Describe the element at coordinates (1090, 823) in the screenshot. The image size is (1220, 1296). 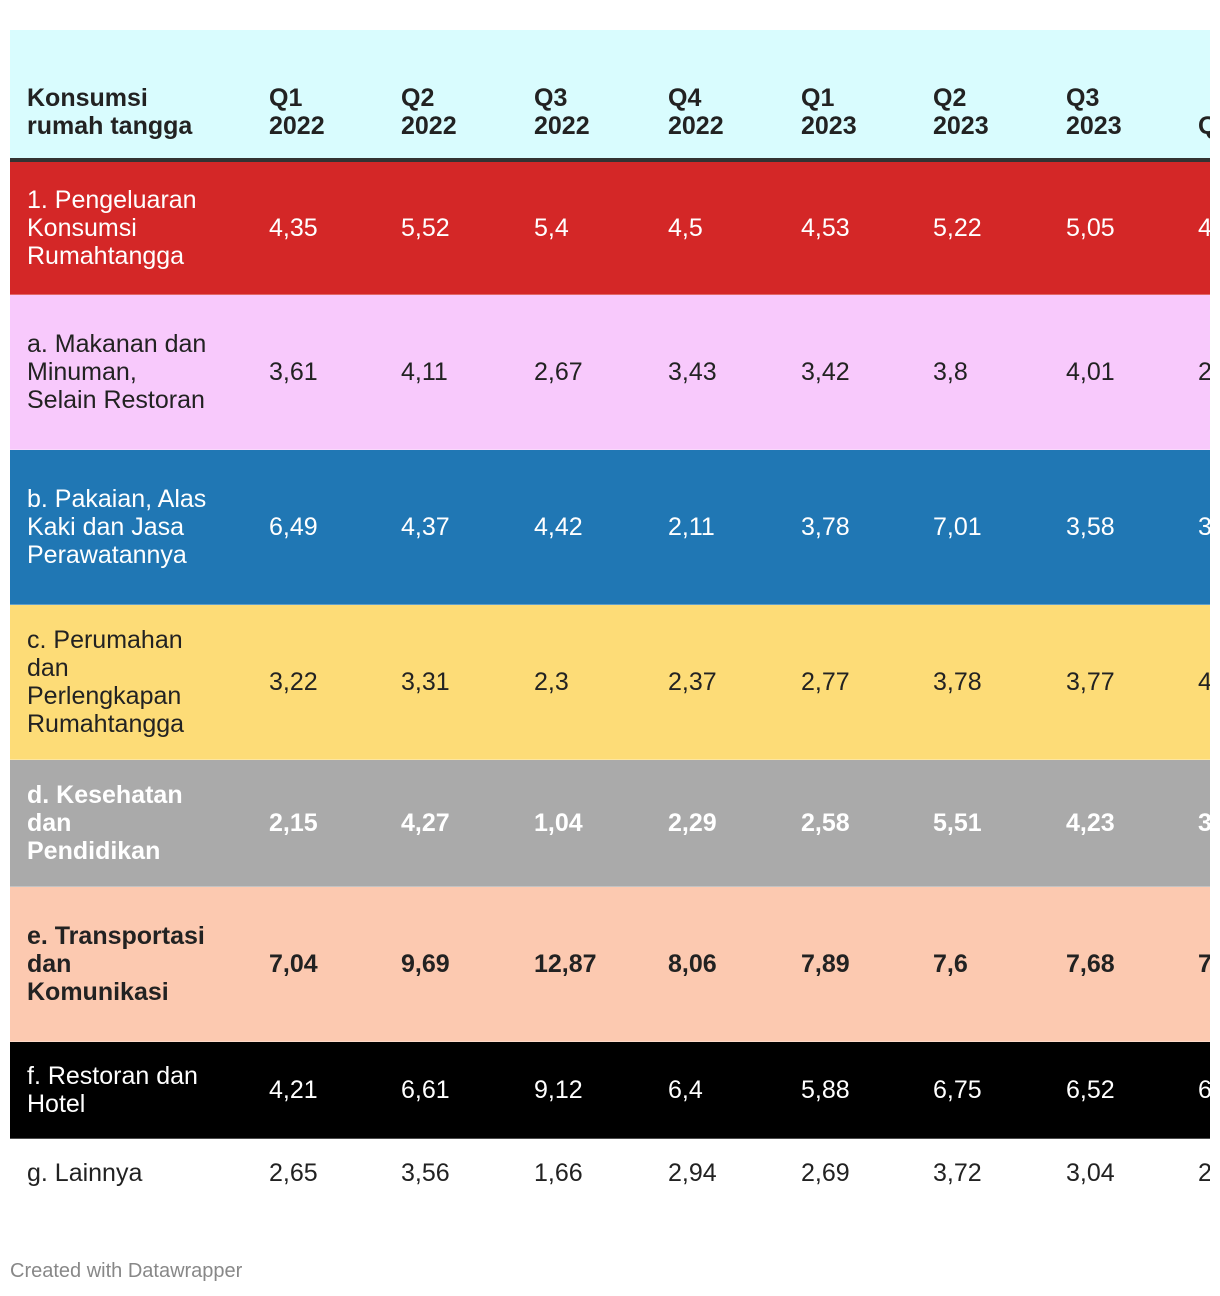
I see `value-cell: 4,23` at that location.